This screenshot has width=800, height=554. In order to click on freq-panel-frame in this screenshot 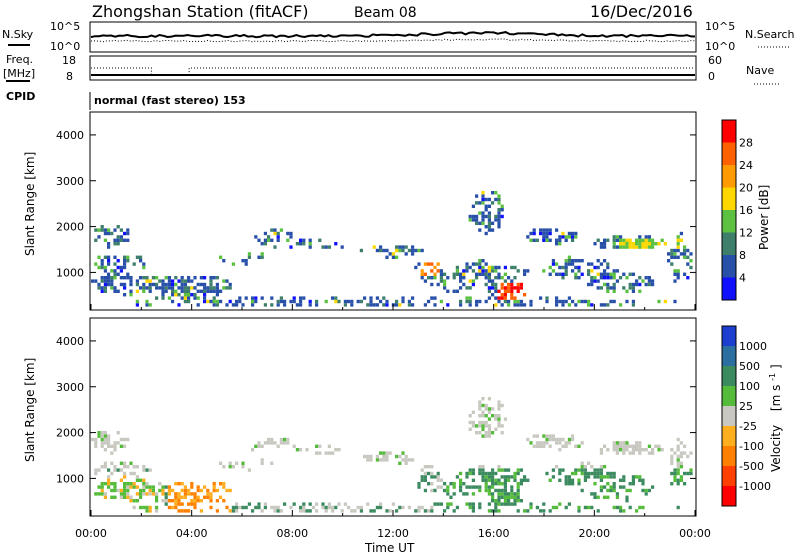, I will do `click(393, 68)`.